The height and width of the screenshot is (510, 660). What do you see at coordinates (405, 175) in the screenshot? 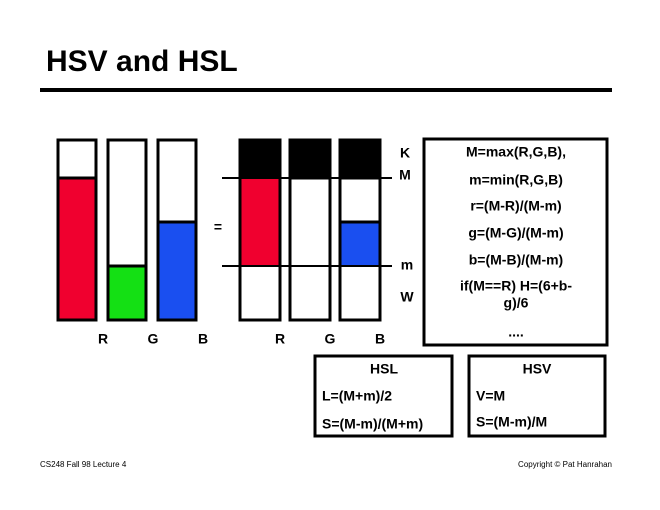
I see `level-label: M` at bounding box center [405, 175].